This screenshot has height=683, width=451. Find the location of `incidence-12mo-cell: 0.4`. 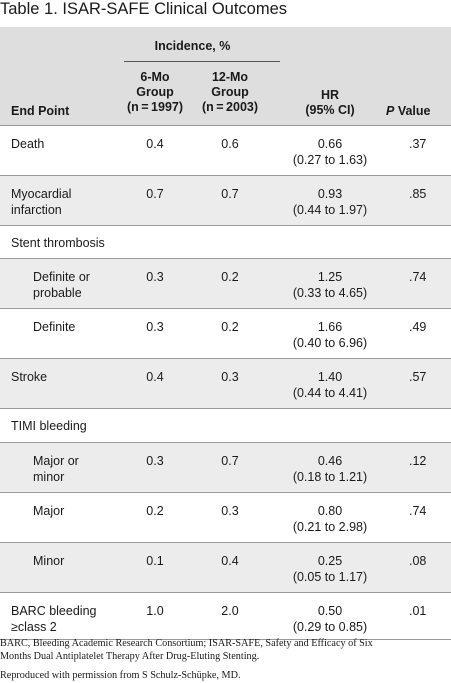

incidence-12mo-cell: 0.4 is located at coordinates (230, 561).